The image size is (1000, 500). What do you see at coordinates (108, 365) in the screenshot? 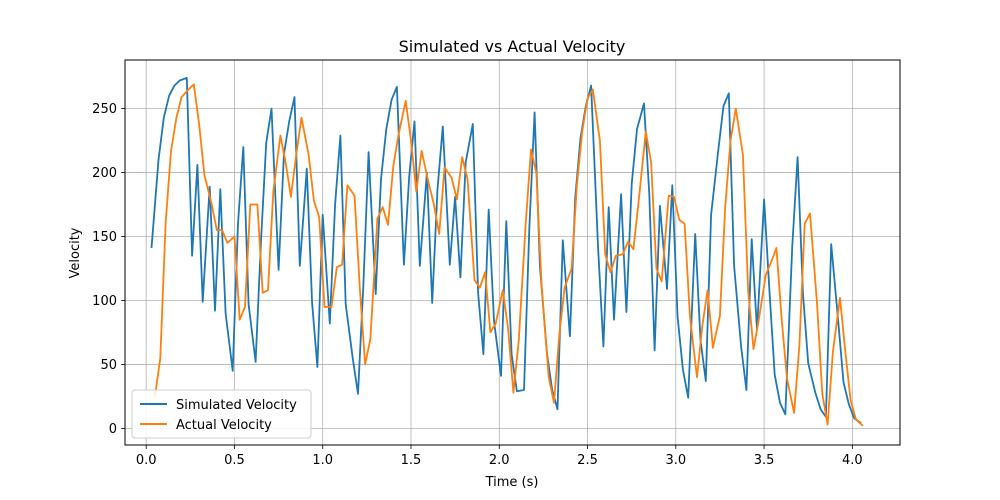
I see `y-tick-label: 50` at bounding box center [108, 365].